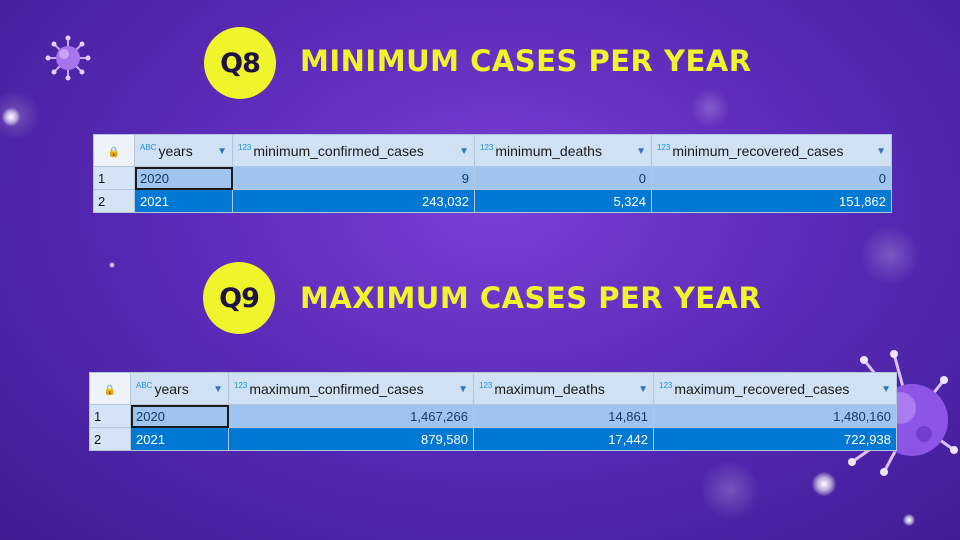 The image size is (960, 540). I want to click on table-row: 2 2021 879,580 17,442 722,938, so click(493, 439).